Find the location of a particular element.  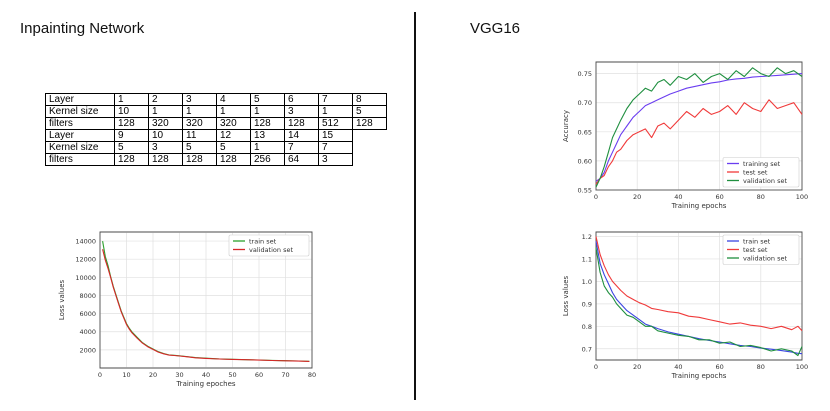

y-tick-label: 1.1 is located at coordinates (587, 259).